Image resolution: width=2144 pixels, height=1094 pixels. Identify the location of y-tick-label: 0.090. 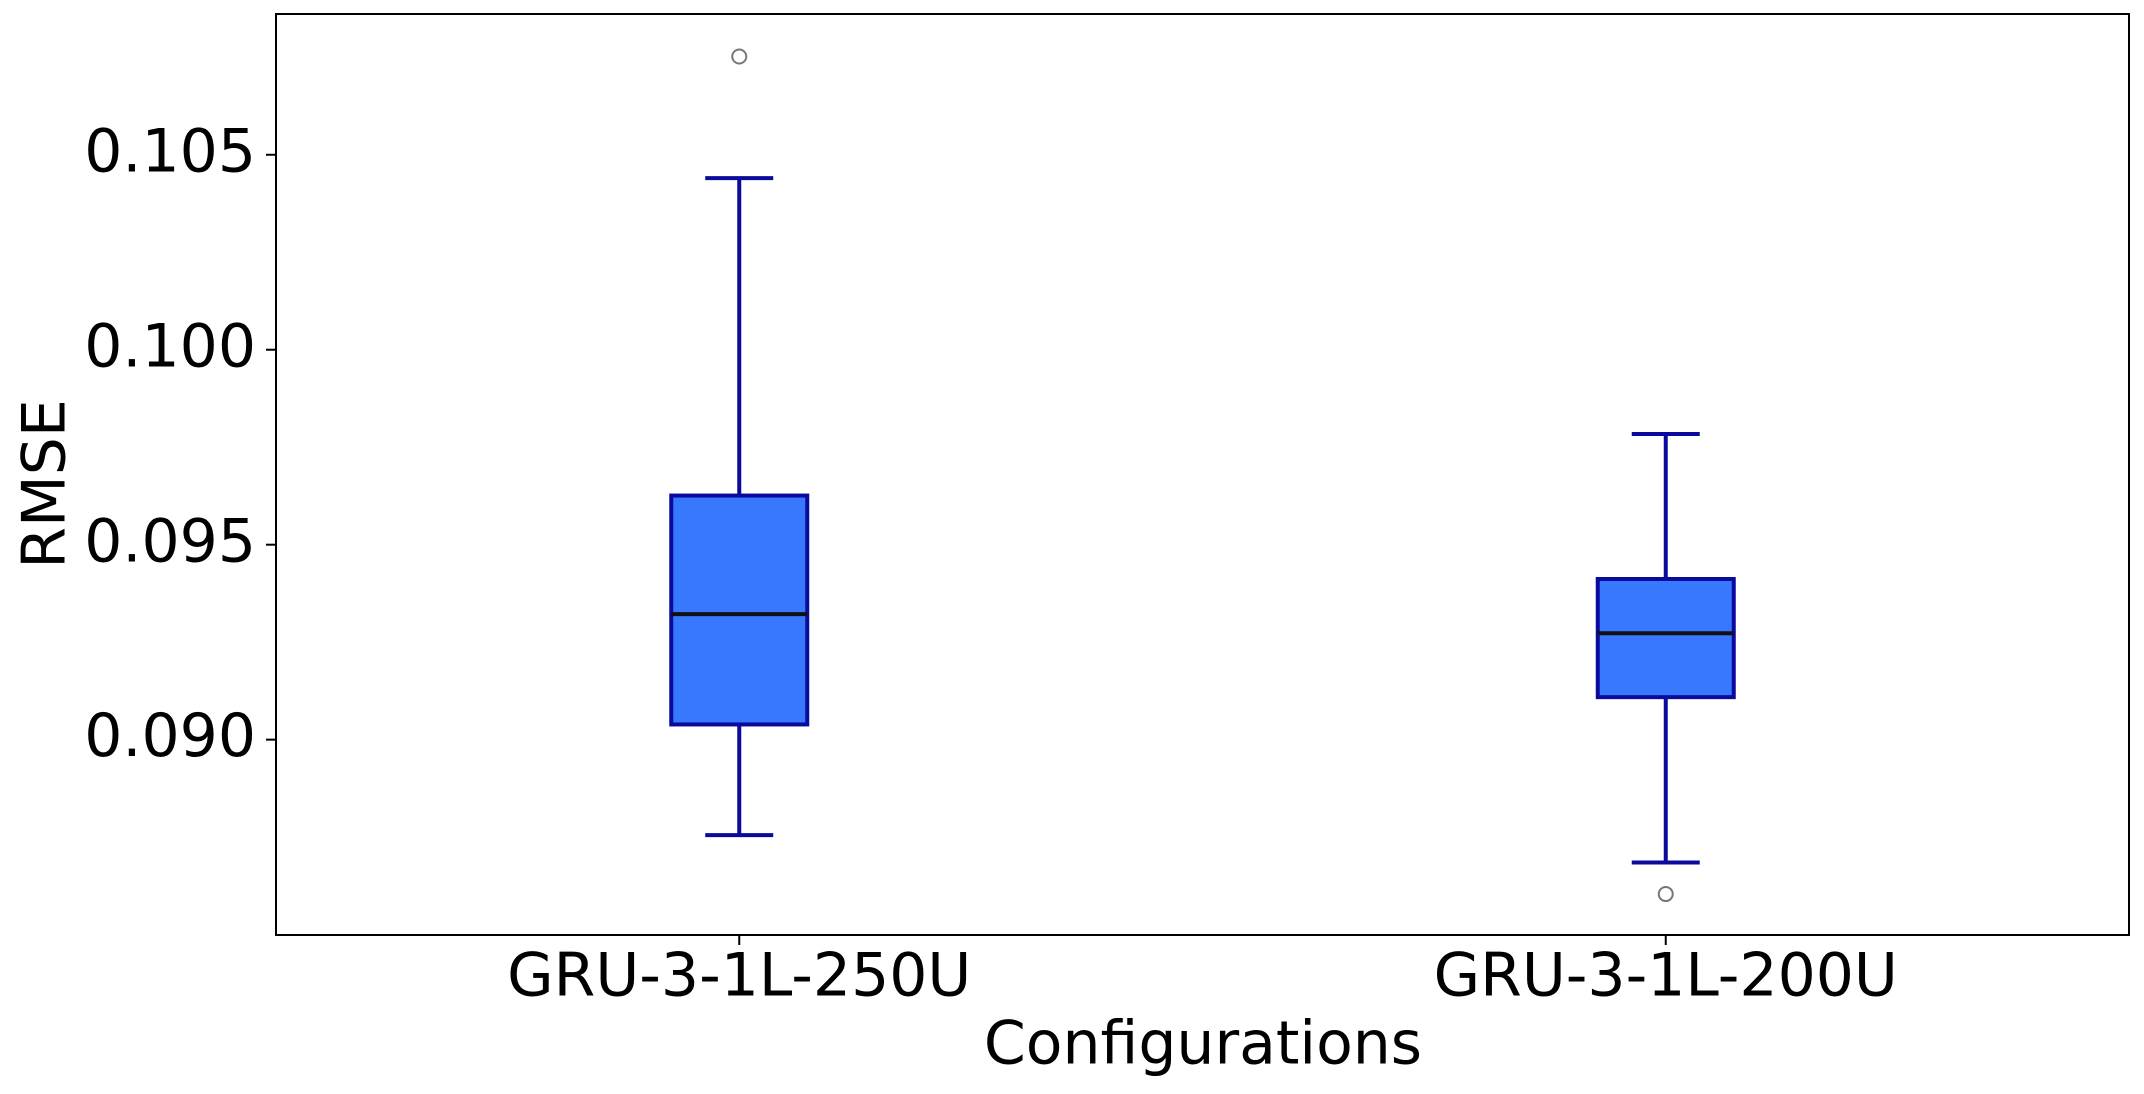
(170, 736).